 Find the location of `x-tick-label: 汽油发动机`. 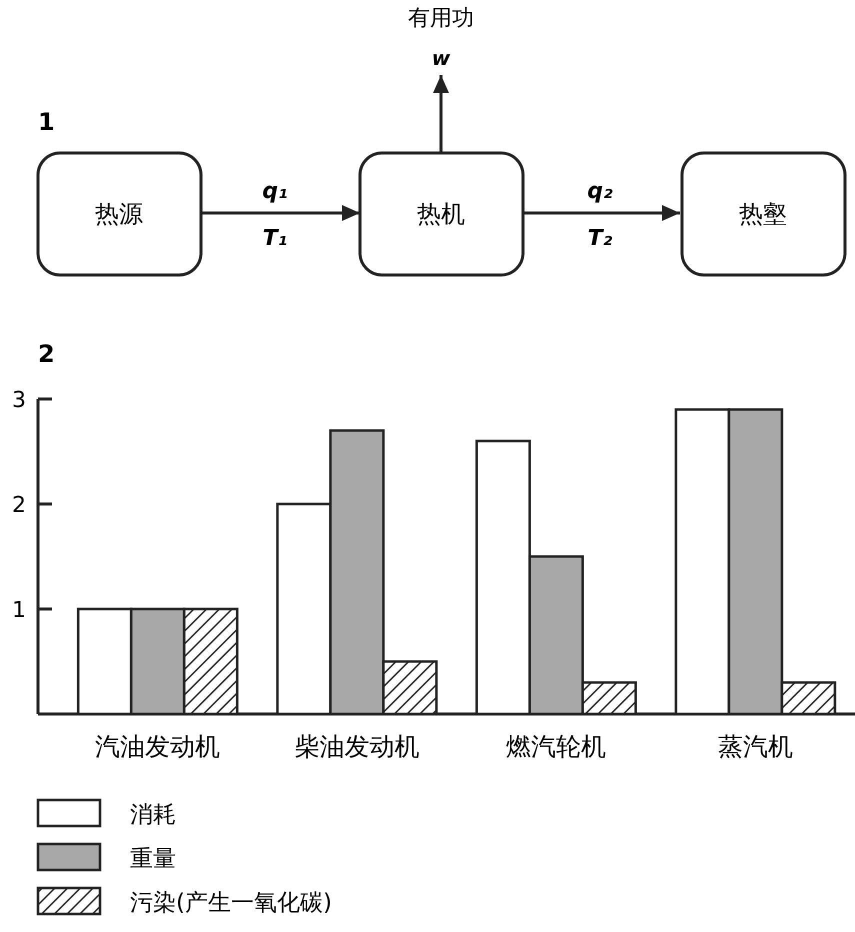

x-tick-label: 汽油发动机 is located at coordinates (157, 746).